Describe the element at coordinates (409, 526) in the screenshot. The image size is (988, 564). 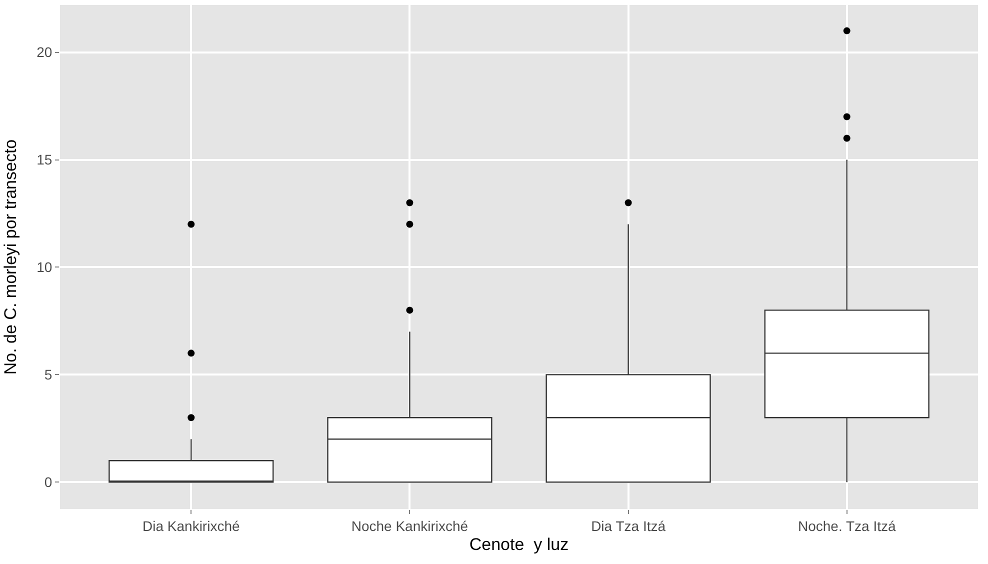
I see `x-tick-label: Noche Kankirixché` at that location.